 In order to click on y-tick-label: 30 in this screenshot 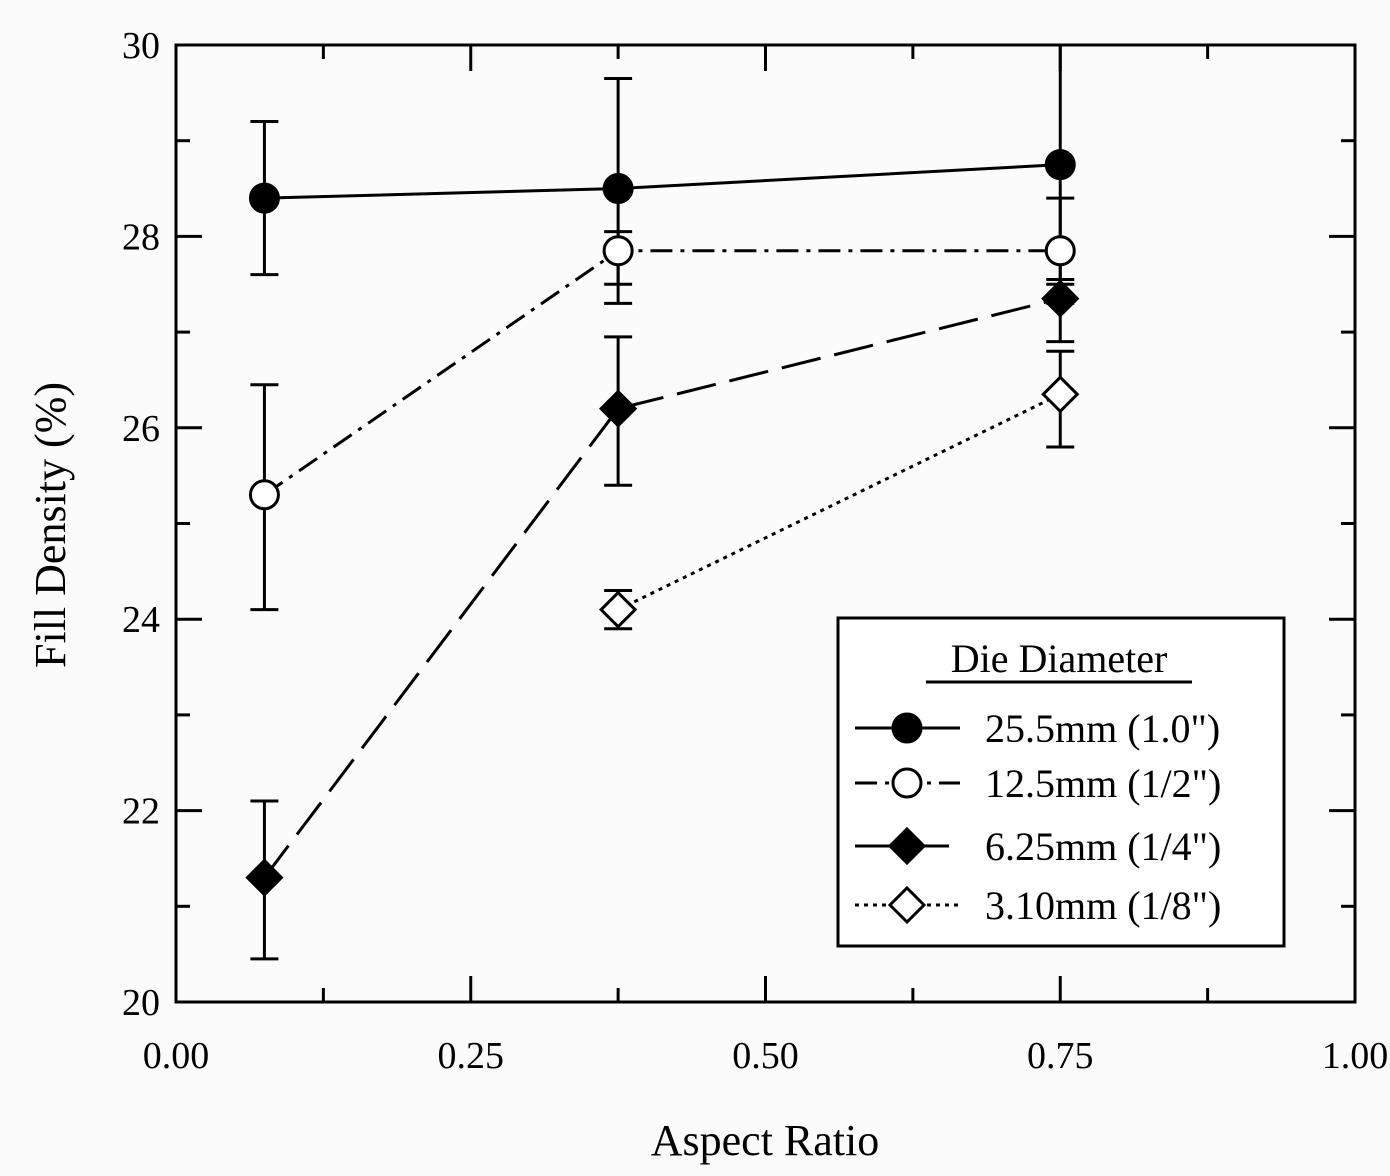, I will do `click(141, 46)`.